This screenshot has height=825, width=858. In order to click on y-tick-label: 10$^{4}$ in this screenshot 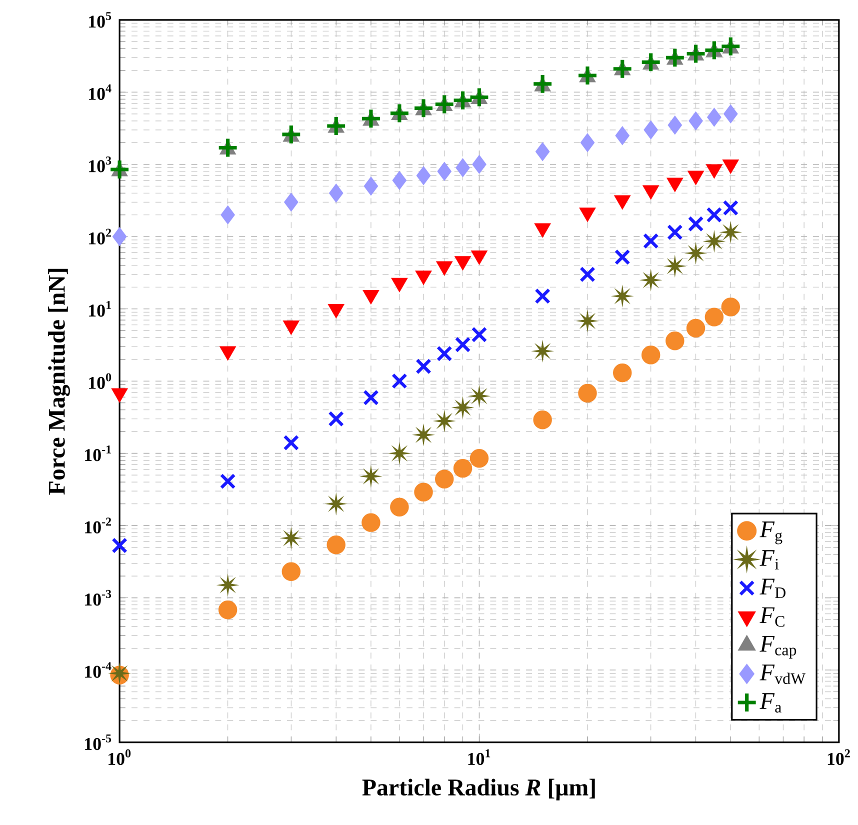, I will do `click(100, 92)`.